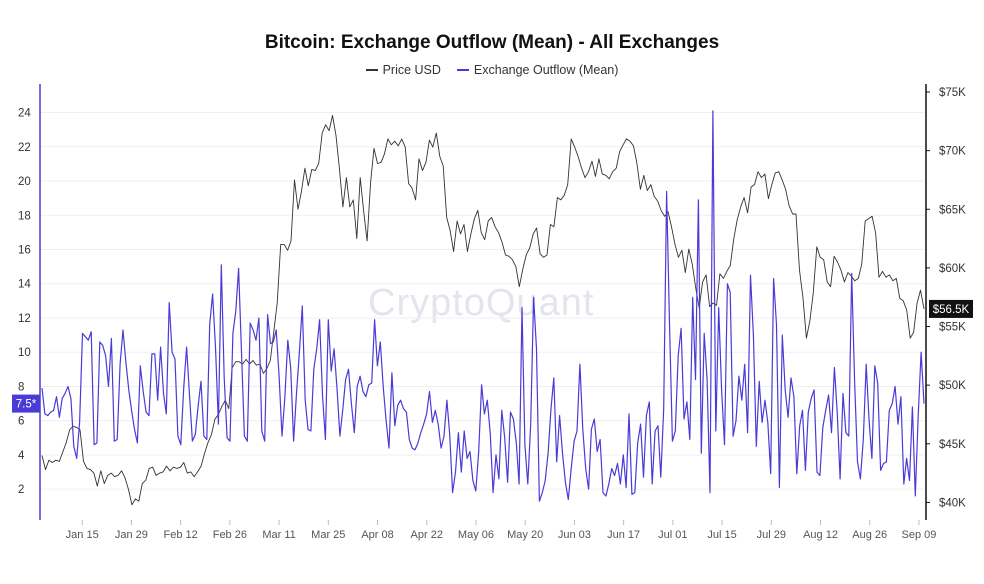 The height and width of the screenshot is (584, 984). I want to click on x-axis-tick: Jun 03, so click(574, 535).